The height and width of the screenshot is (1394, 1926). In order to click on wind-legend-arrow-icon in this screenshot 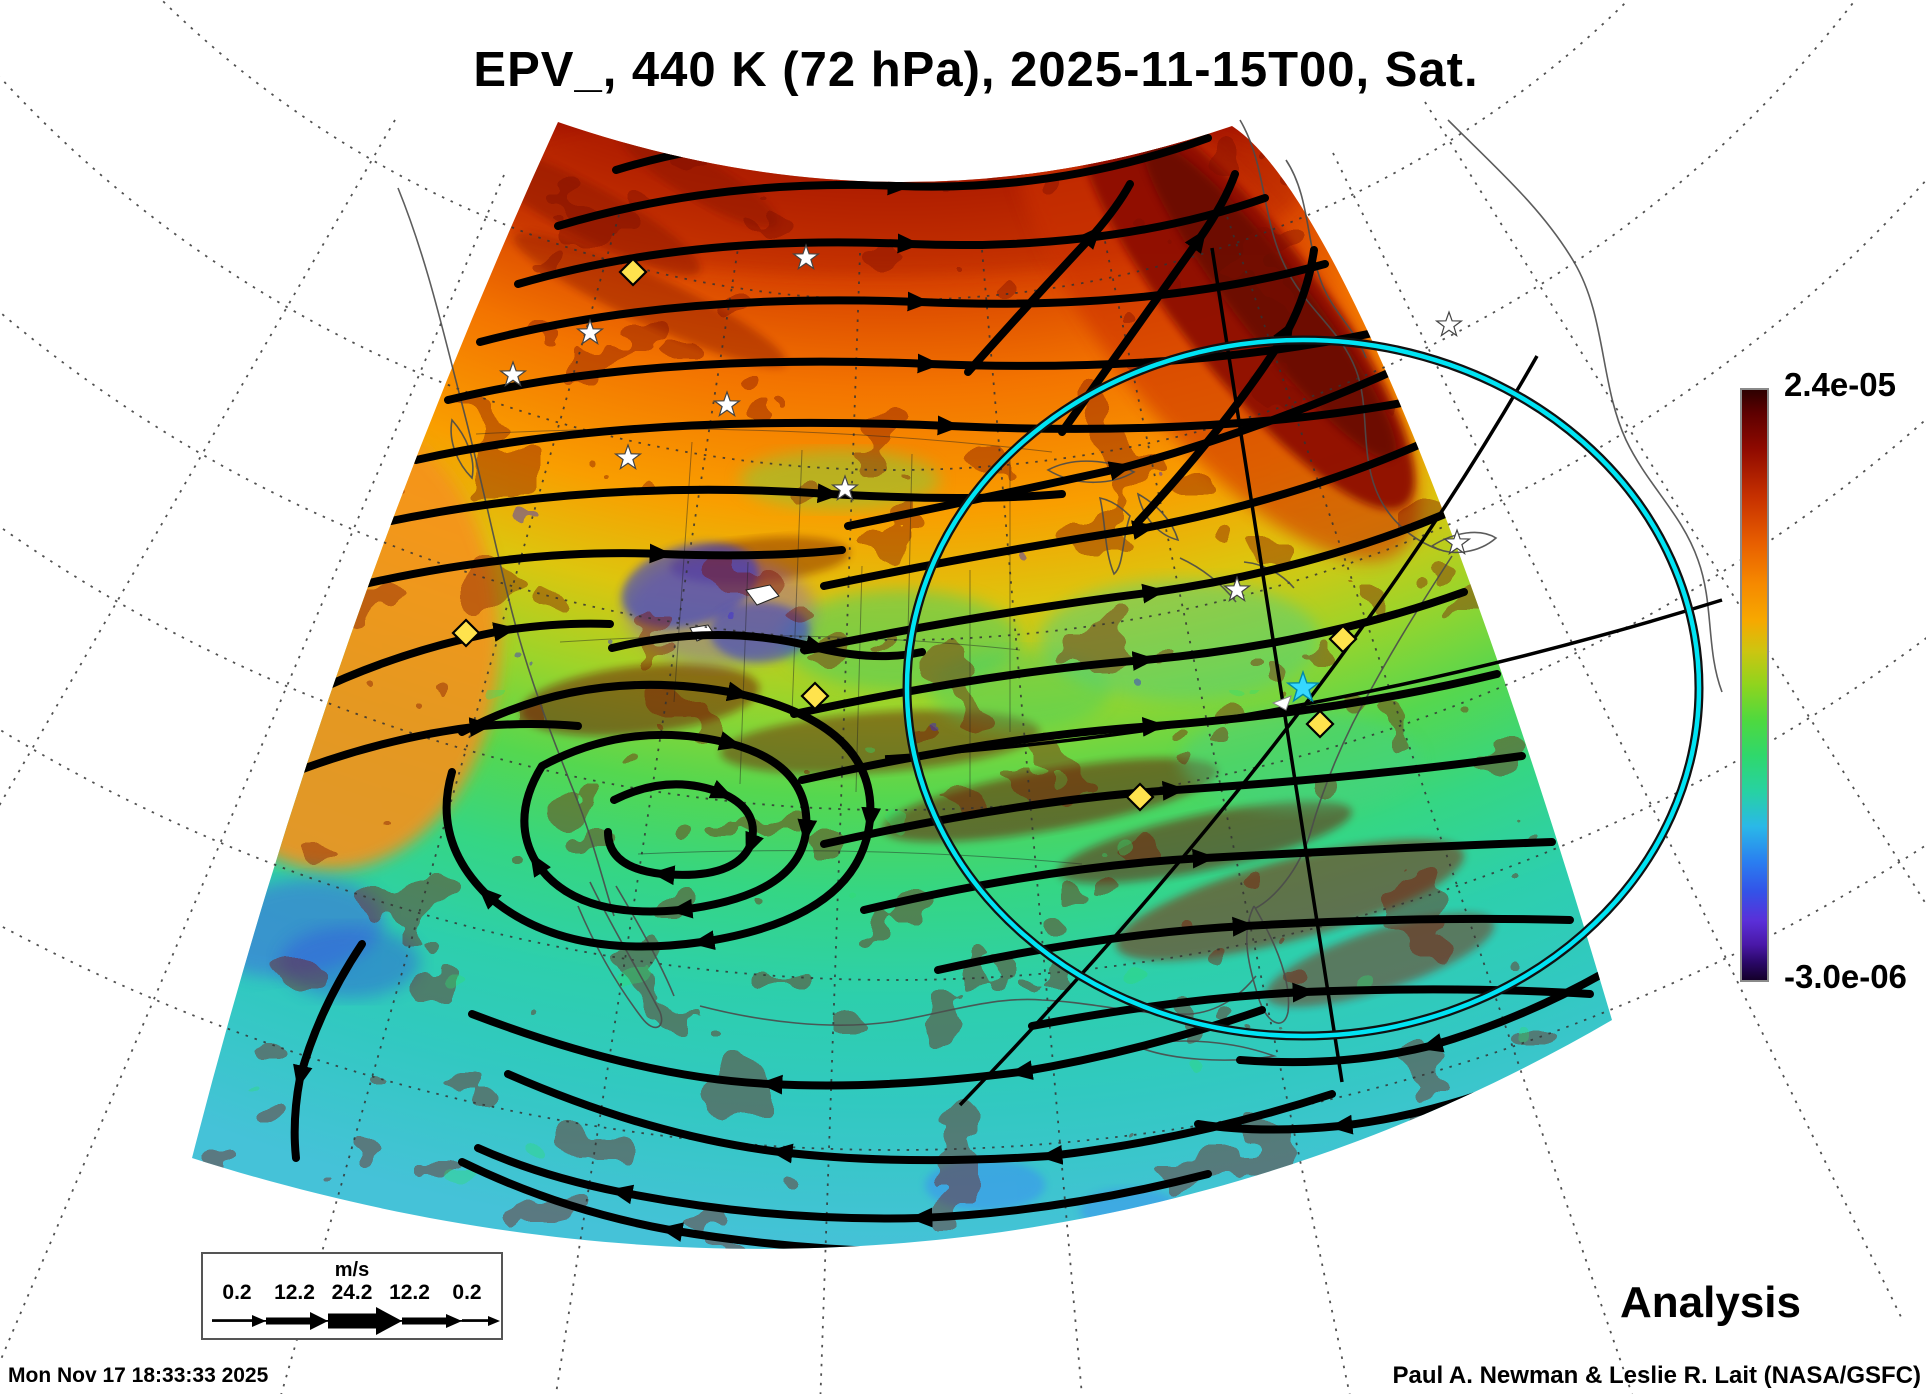, I will do `click(356, 1321)`.